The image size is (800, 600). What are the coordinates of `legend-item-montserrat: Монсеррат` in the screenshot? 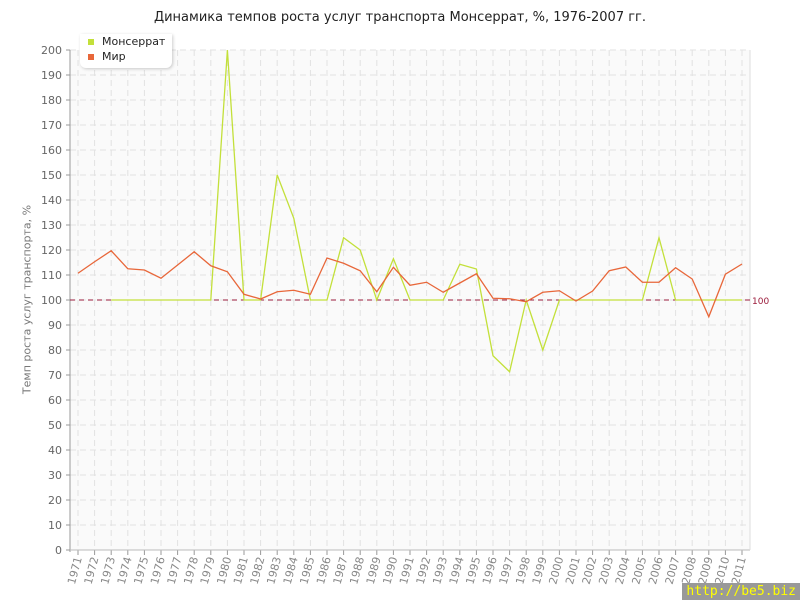 It's located at (126, 41).